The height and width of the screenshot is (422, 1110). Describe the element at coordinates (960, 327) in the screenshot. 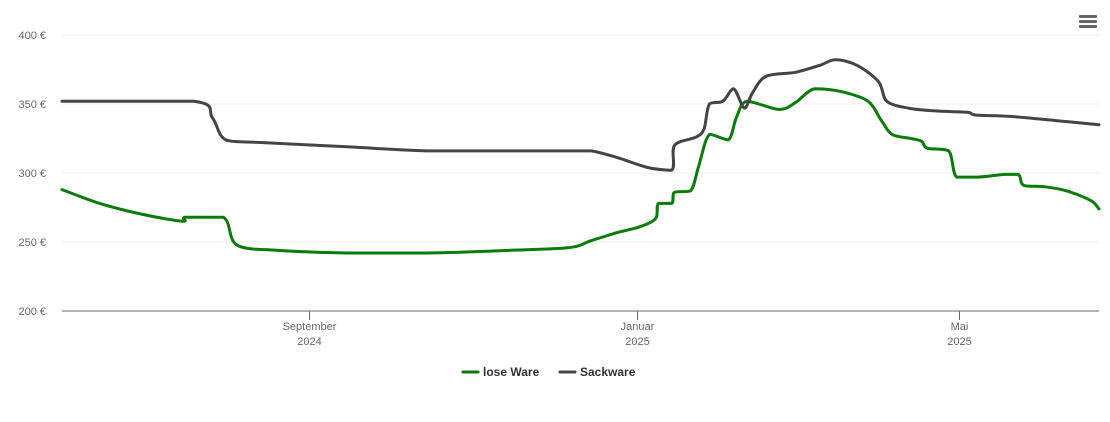

I see `x-tick-label-month: Mai` at that location.